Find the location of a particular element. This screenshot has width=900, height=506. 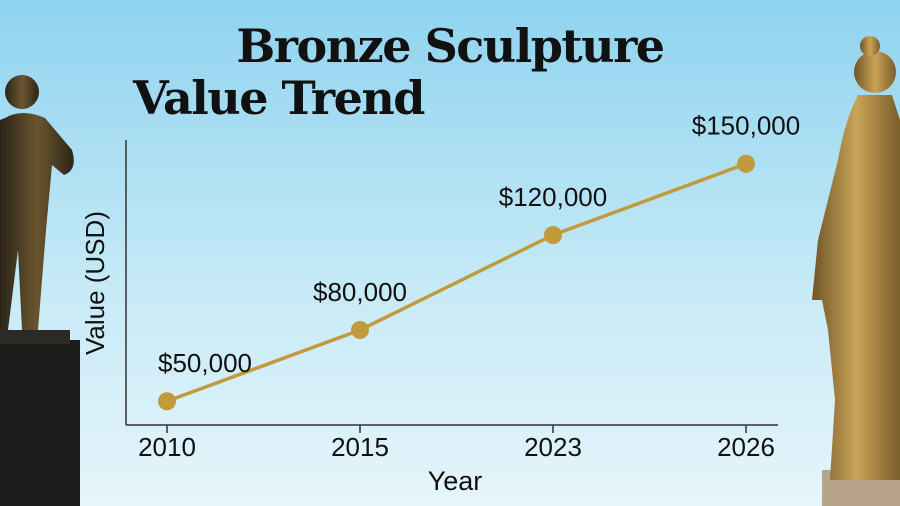

data-label: $120,000 is located at coordinates (553, 197).